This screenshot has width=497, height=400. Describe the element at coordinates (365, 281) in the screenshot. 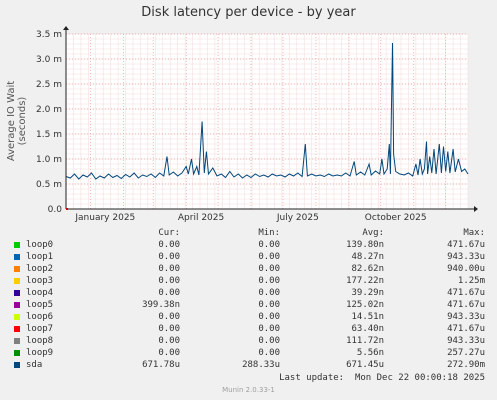

I see `legend-avg-value: 177.22n` at that location.